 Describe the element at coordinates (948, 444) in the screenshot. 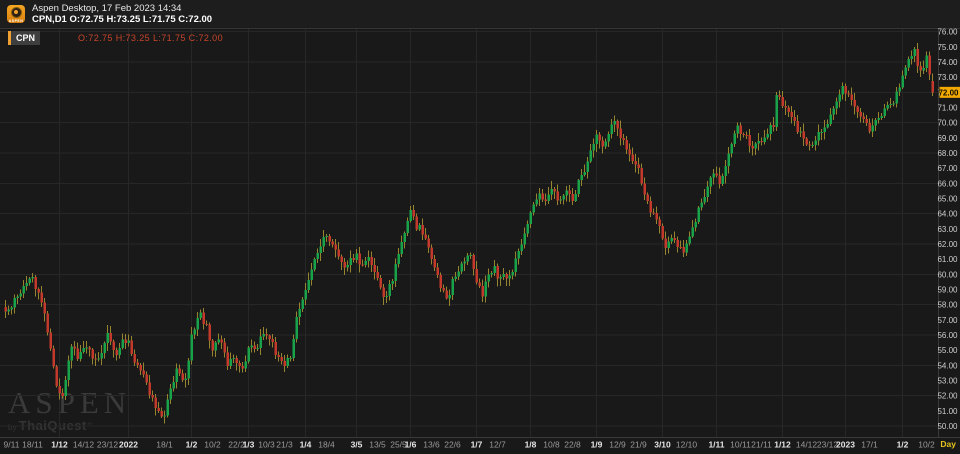

I see `period-label: Day` at that location.